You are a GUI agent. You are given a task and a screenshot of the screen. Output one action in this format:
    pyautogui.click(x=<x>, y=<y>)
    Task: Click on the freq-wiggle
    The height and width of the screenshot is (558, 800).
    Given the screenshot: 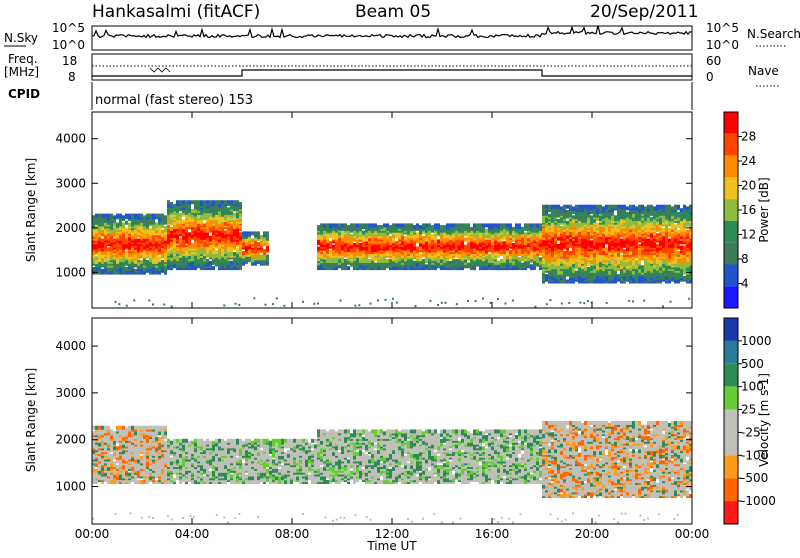 What is the action you would take?
    pyautogui.click(x=160, y=70)
    